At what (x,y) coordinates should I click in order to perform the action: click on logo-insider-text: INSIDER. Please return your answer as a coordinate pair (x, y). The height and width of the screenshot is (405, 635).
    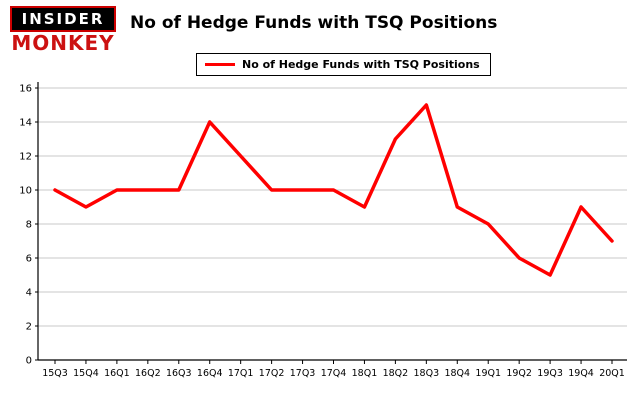
    Looking at the image, I should click on (63, 19).